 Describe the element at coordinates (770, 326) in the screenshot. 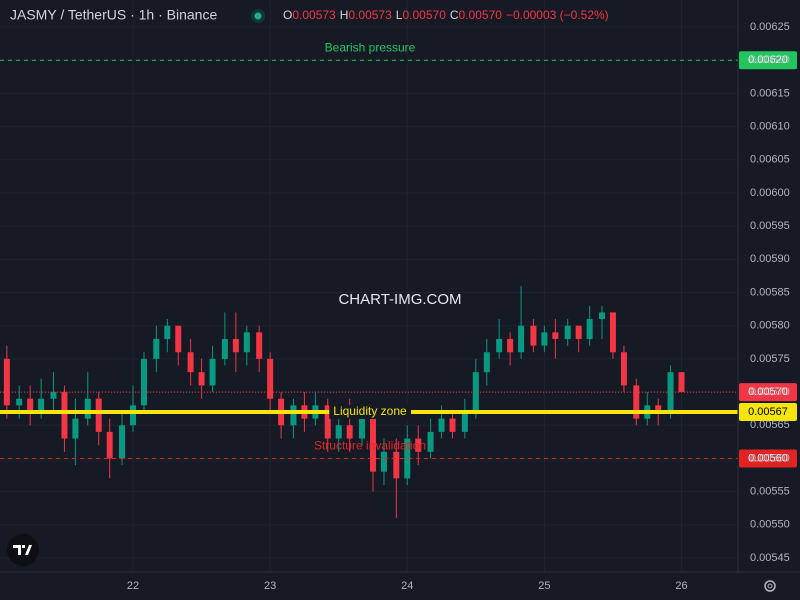

I see `y-tick-label: 0.00580` at that location.